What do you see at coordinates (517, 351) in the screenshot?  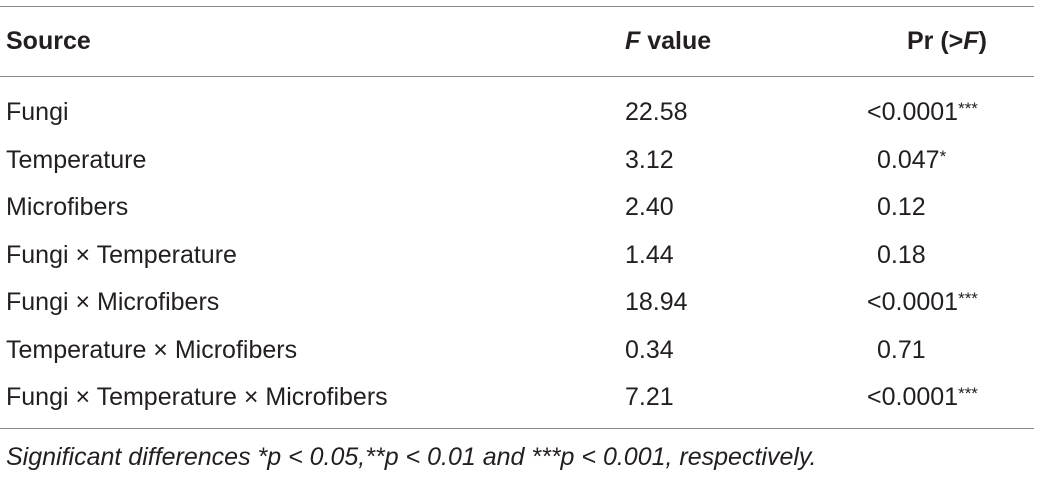 I see `table-row: Temperature × Microfibers 0.34 0.71` at bounding box center [517, 351].